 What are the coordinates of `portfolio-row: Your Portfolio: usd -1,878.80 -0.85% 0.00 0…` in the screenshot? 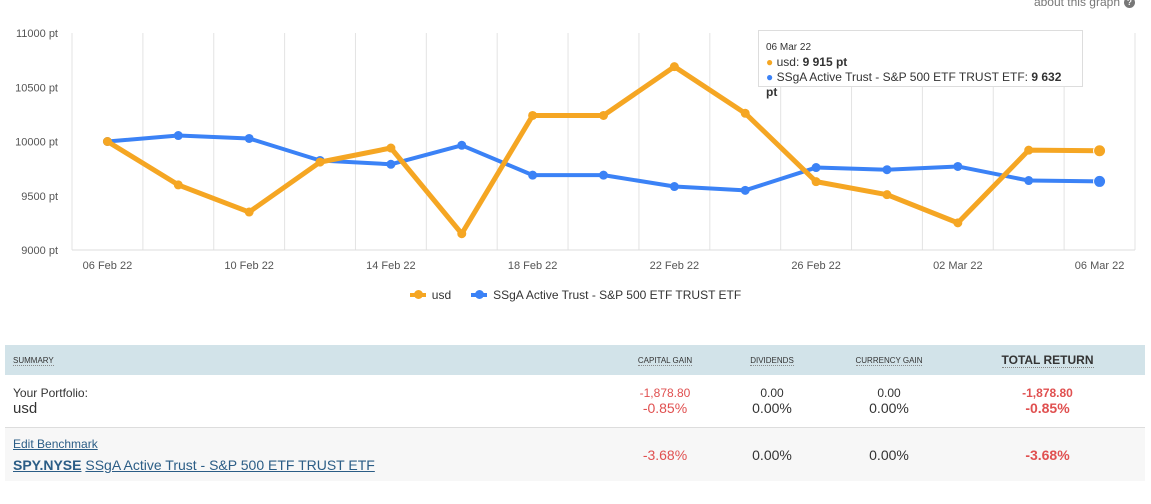 It's located at (575, 401).